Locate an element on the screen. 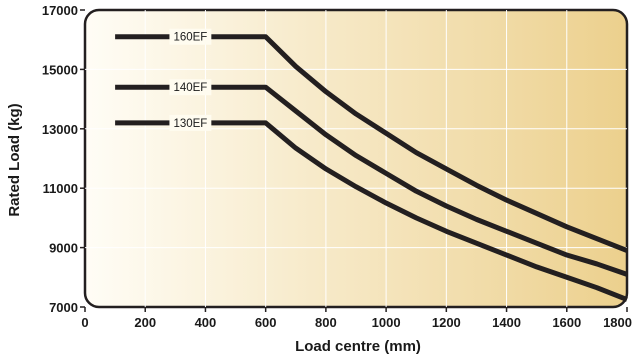 This screenshot has width=635, height=355. x-tick-label: 200 is located at coordinates (145, 322).